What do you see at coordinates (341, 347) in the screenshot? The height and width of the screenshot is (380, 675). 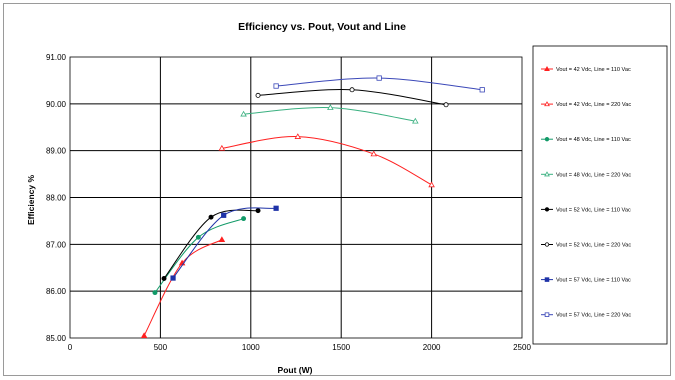 I see `x-tick-label: 1500` at bounding box center [341, 347].